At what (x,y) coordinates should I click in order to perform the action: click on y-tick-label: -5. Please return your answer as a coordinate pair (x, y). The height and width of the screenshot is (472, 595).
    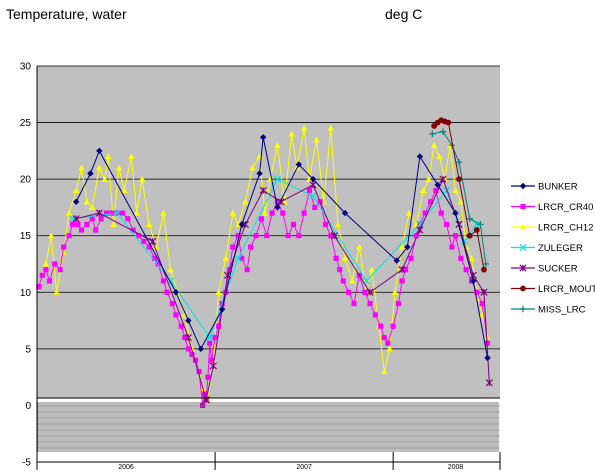
    Looking at the image, I should click on (26, 463).